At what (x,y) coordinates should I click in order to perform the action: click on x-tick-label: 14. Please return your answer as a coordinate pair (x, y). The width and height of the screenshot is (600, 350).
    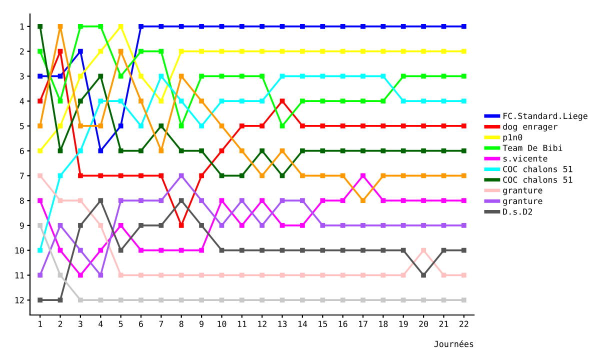
    Looking at the image, I should click on (303, 323).